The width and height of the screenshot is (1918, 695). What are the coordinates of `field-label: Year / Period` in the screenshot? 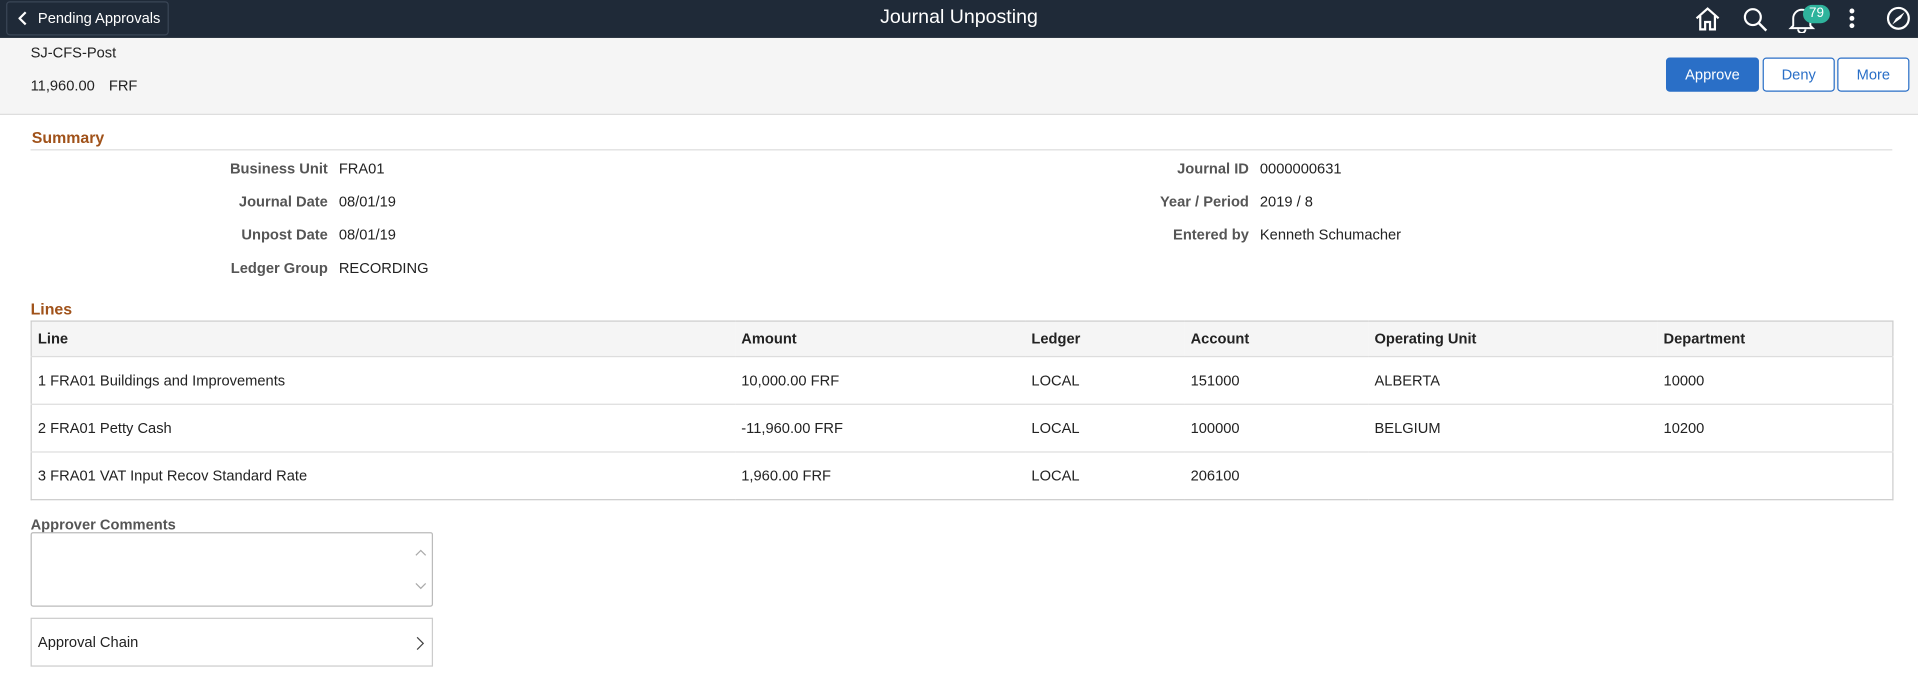 It's located at (1204, 202).